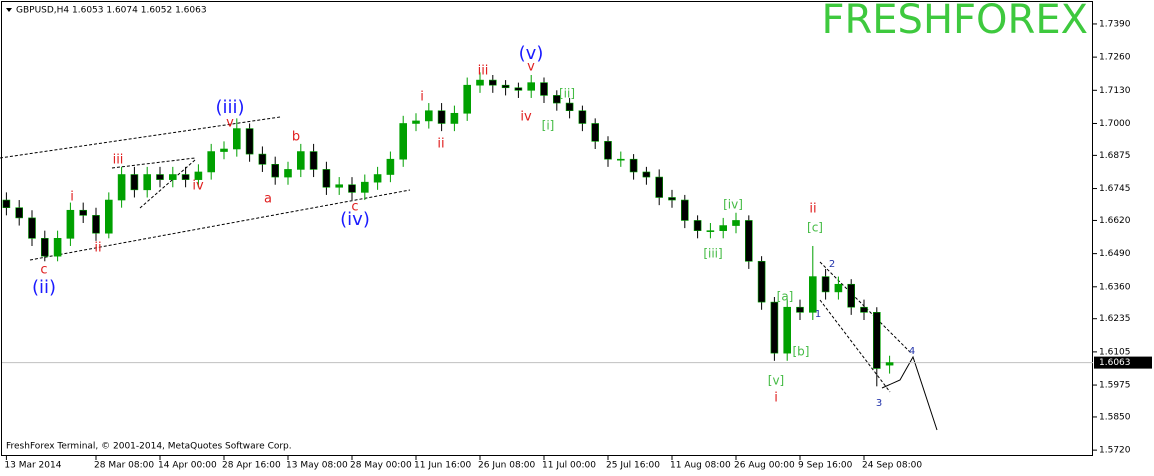 The height and width of the screenshot is (476, 1154). Describe the element at coordinates (785, 297) in the screenshot. I see `wave-label: [a]` at that location.